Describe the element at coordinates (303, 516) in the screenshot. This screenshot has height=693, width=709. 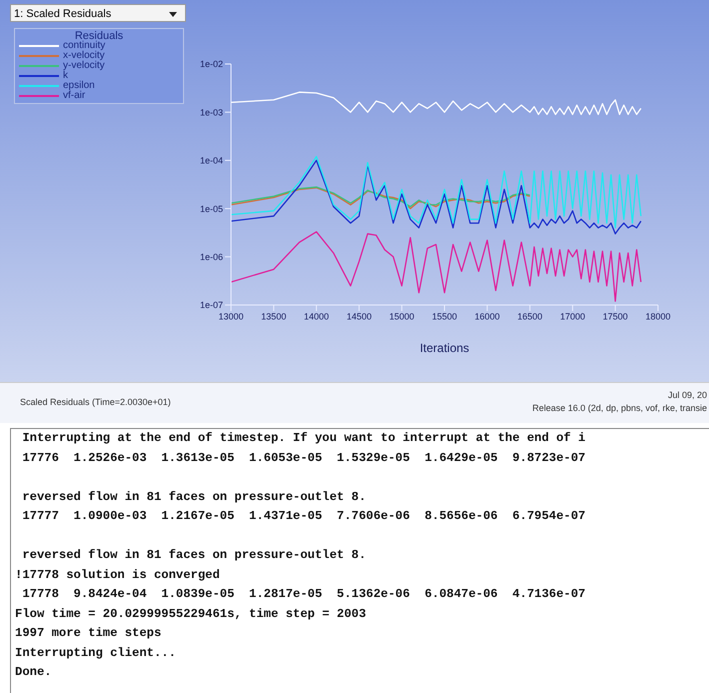
I see `text: 17777 1.0900e-03 1.2167e-05 1.4371e-05 7.7606e-06 8.5656e-06 6.7954e-07` at that location.